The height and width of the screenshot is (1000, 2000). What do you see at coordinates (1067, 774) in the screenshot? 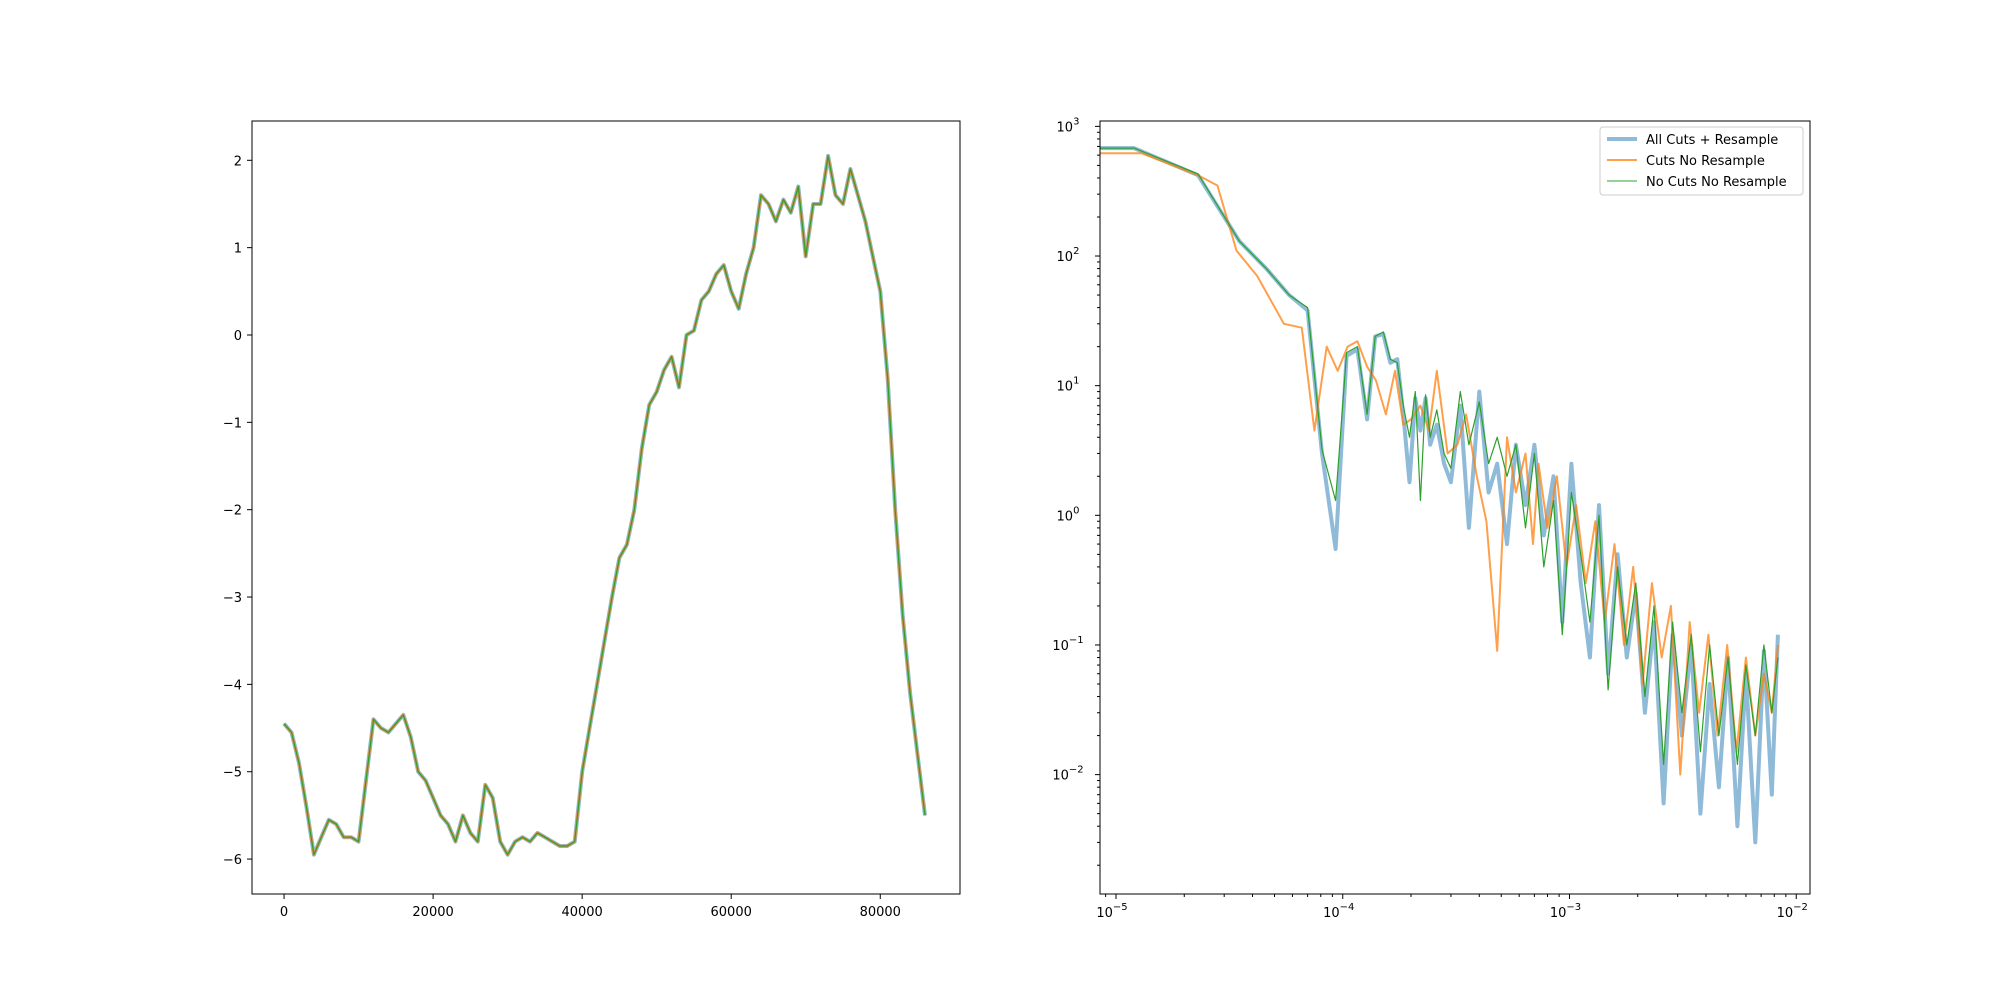
I see `right-y-tick-label: 10⁻²` at bounding box center [1067, 774].